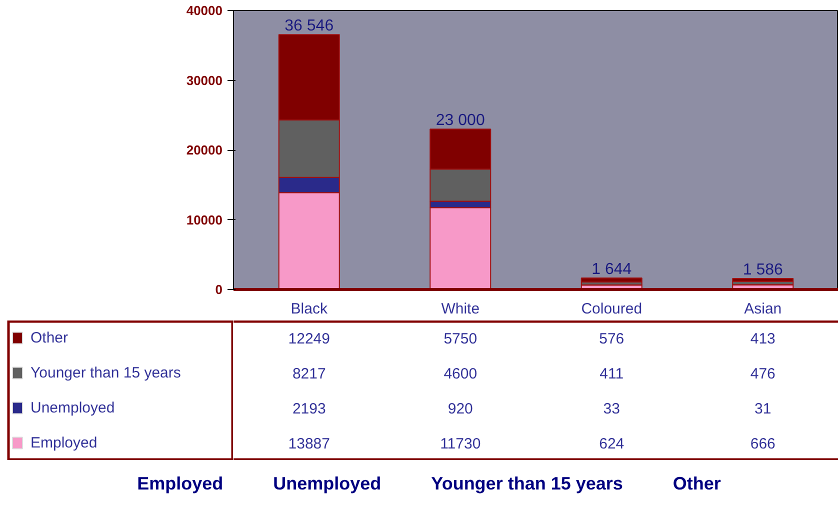 The image size is (838, 508). What do you see at coordinates (763, 309) in the screenshot?
I see `x-tick-label: Asian` at bounding box center [763, 309].